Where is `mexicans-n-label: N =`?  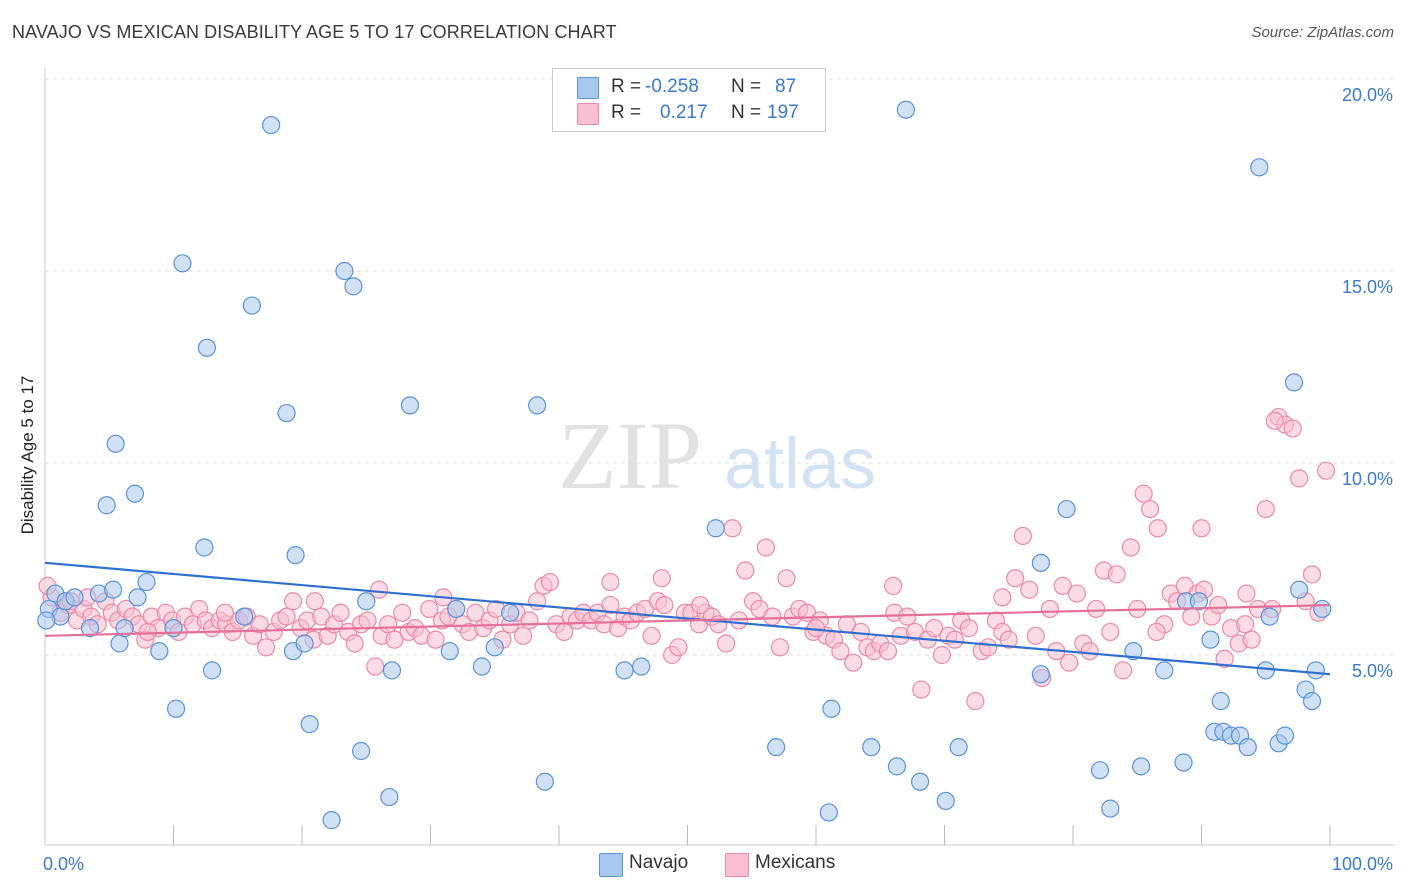
mexicans-n-label: N = is located at coordinates (746, 112).